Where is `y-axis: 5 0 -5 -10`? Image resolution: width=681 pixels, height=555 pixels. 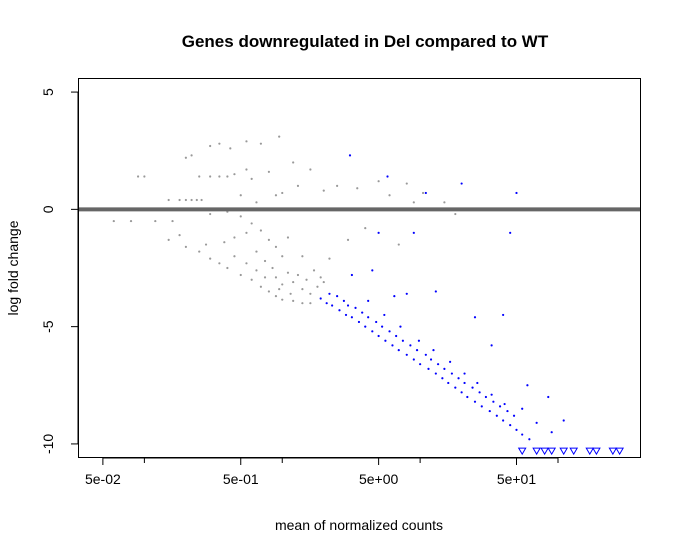
y-axis: 5 0 -5 -10 is located at coordinates (59, 271).